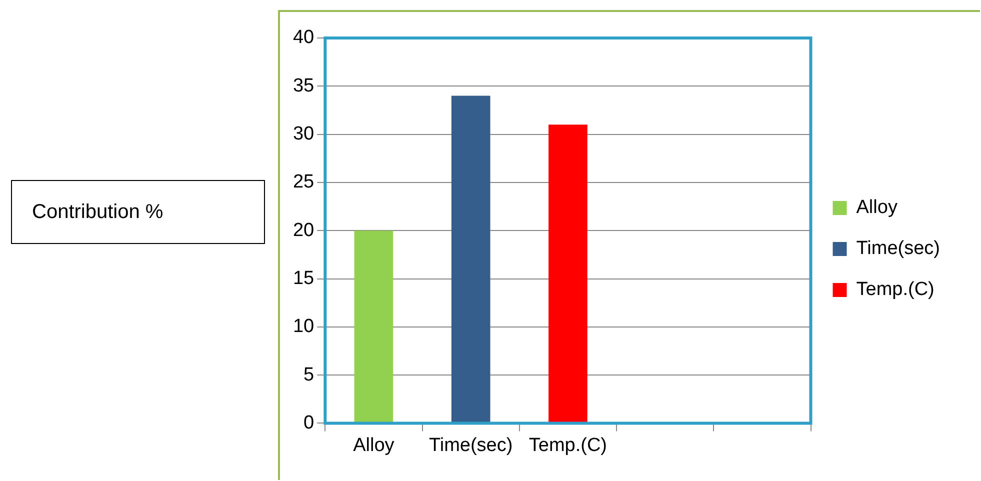 The image size is (981, 481). I want to click on x-tick-label: Alloy, so click(374, 445).